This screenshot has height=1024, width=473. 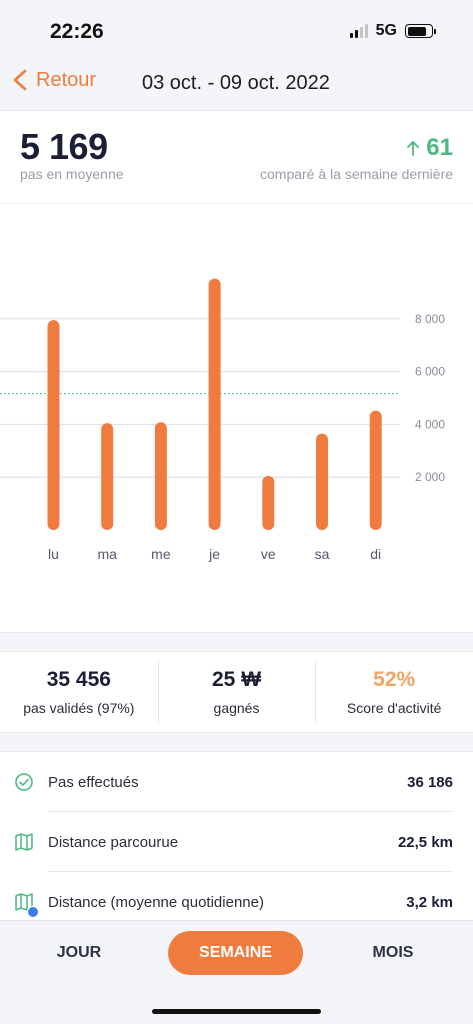 What do you see at coordinates (66, 79) in the screenshot?
I see `back-label: Retour` at bounding box center [66, 79].